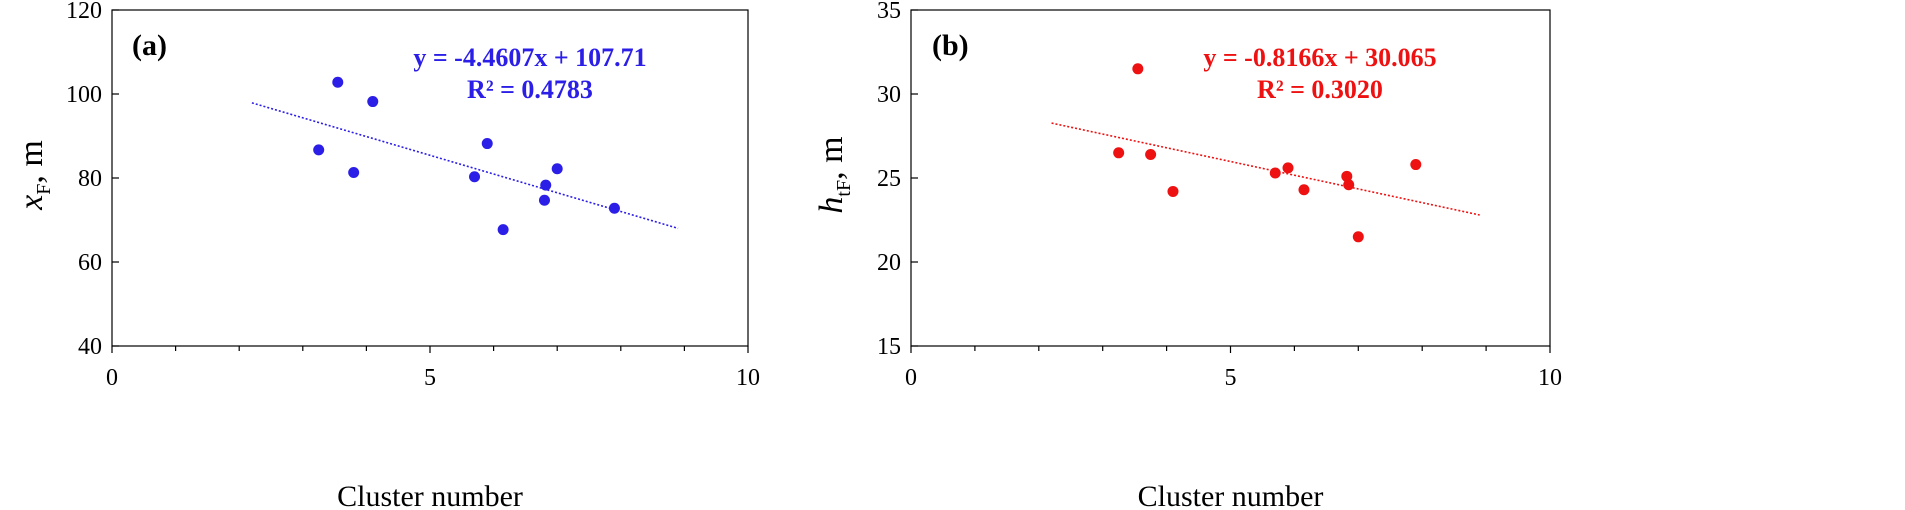  What do you see at coordinates (889, 95) in the screenshot?
I see `y-tick-label: 30` at bounding box center [889, 95].